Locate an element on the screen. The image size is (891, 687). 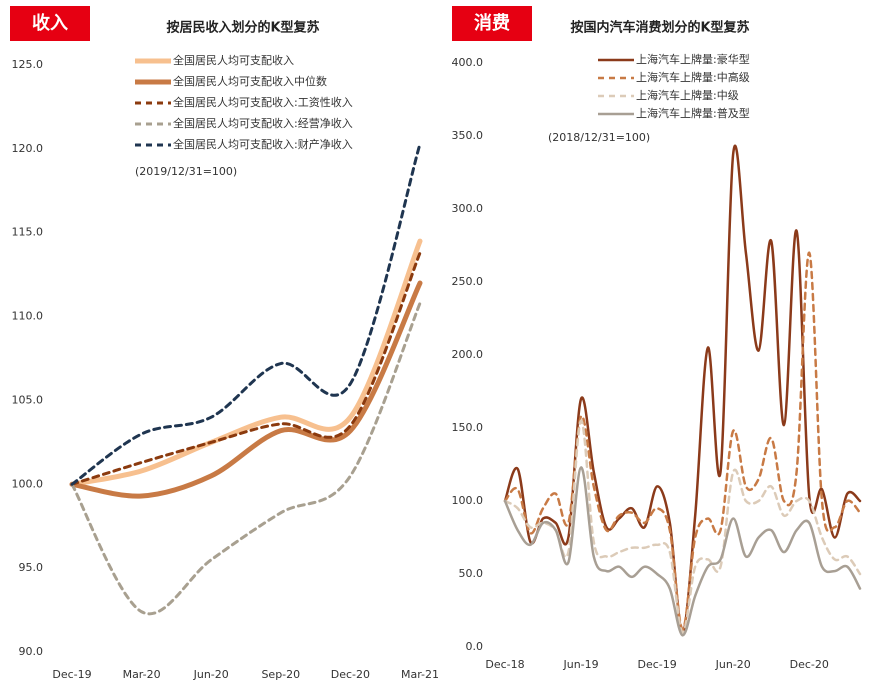
y-tick-label: 400.0 is located at coordinates (468, 62).